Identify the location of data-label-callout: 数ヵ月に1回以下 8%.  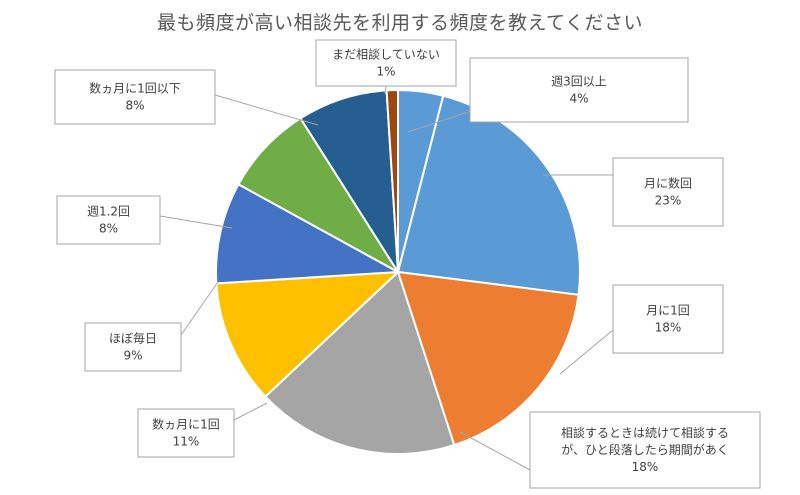
(186, 97).